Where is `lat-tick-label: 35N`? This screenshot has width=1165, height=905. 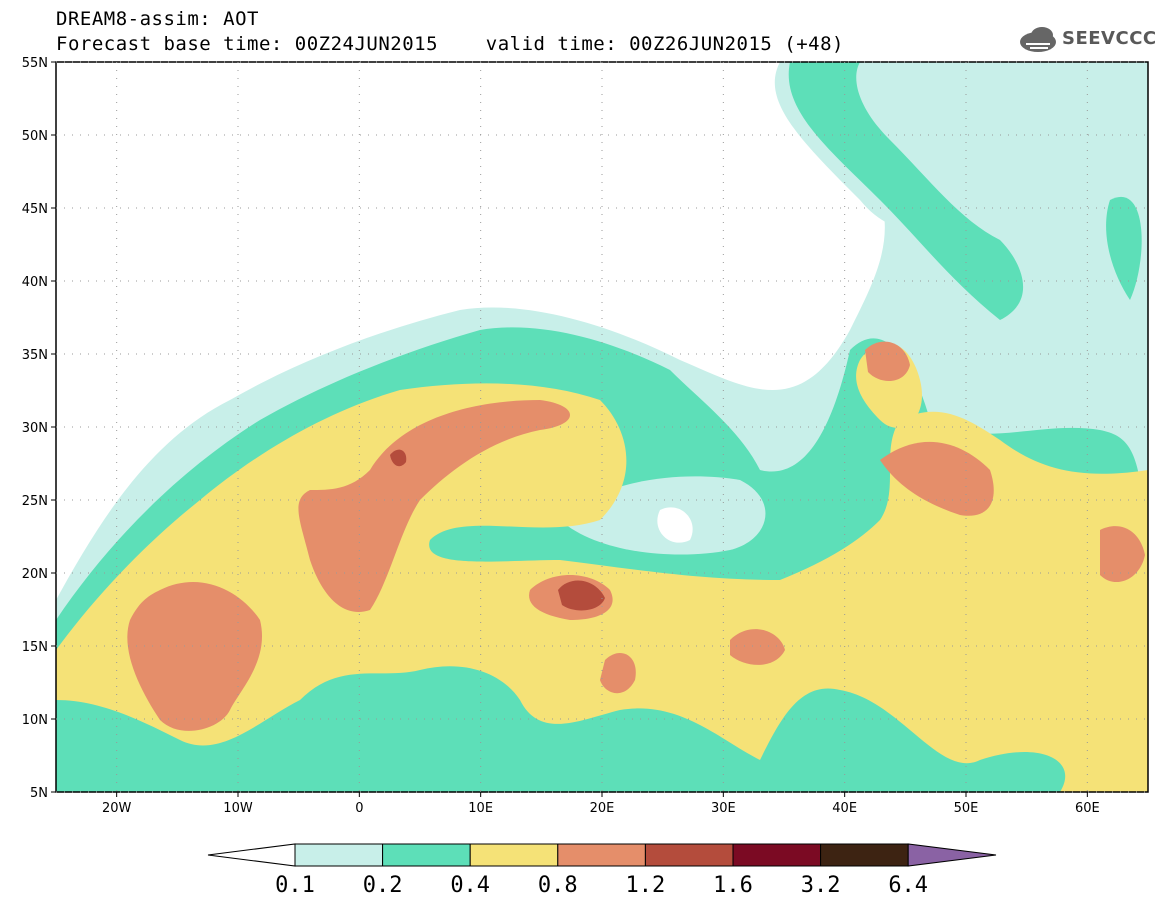
lat-tick-label: 35N is located at coordinates (35, 355).